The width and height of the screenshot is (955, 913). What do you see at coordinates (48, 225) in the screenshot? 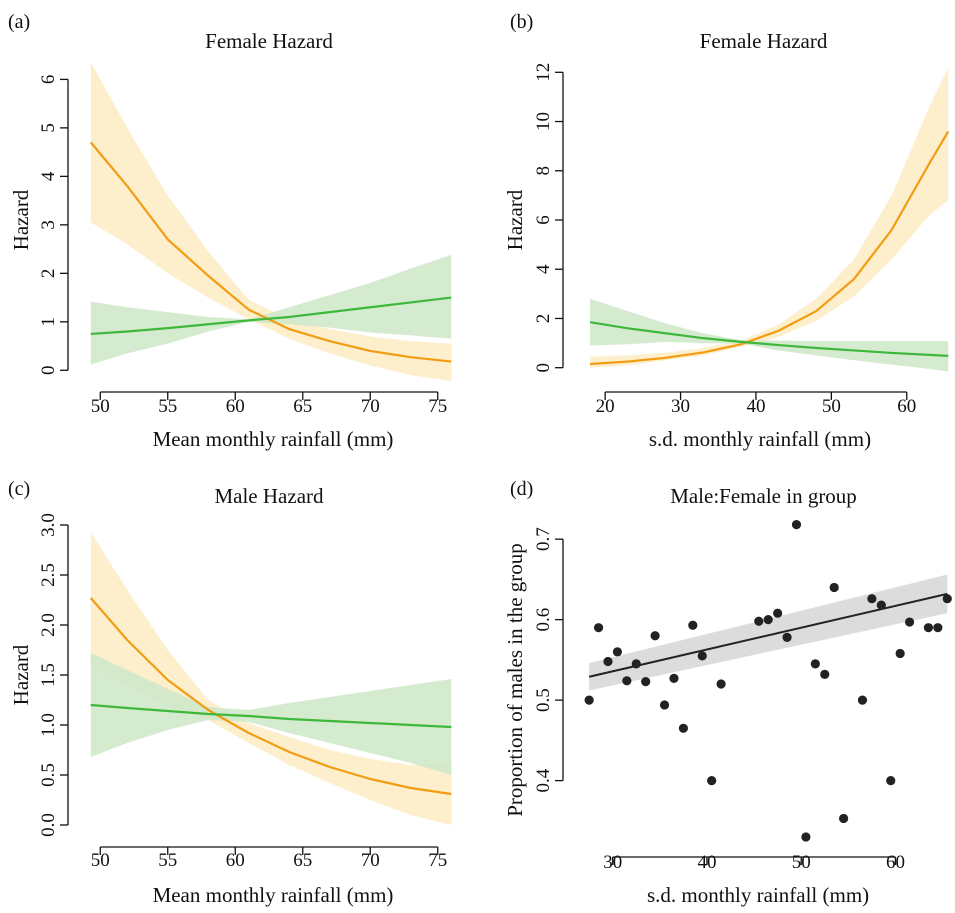
I see `y-tick-label: 3` at bounding box center [48, 225].